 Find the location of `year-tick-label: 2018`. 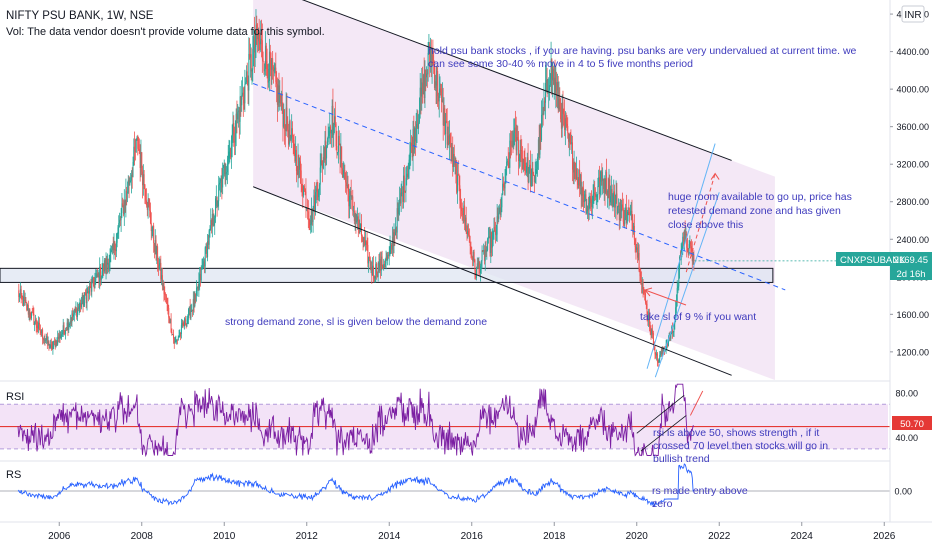

year-tick-label: 2018 is located at coordinates (554, 536).